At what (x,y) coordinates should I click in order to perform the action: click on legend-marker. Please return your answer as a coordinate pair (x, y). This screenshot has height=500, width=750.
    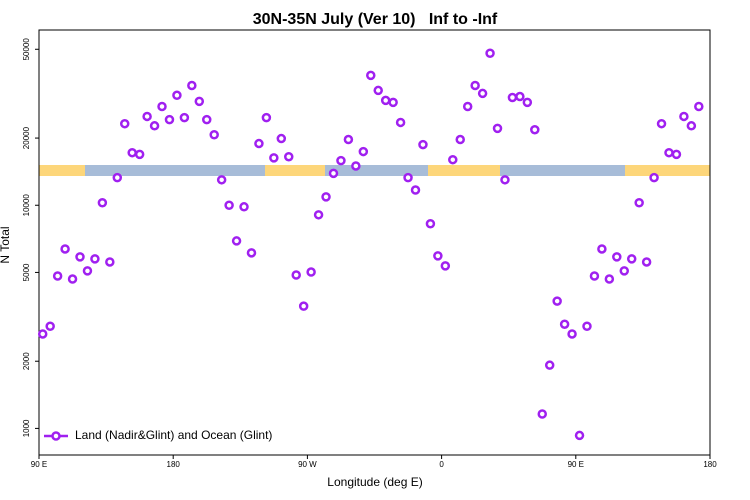
    Looking at the image, I should click on (56, 436).